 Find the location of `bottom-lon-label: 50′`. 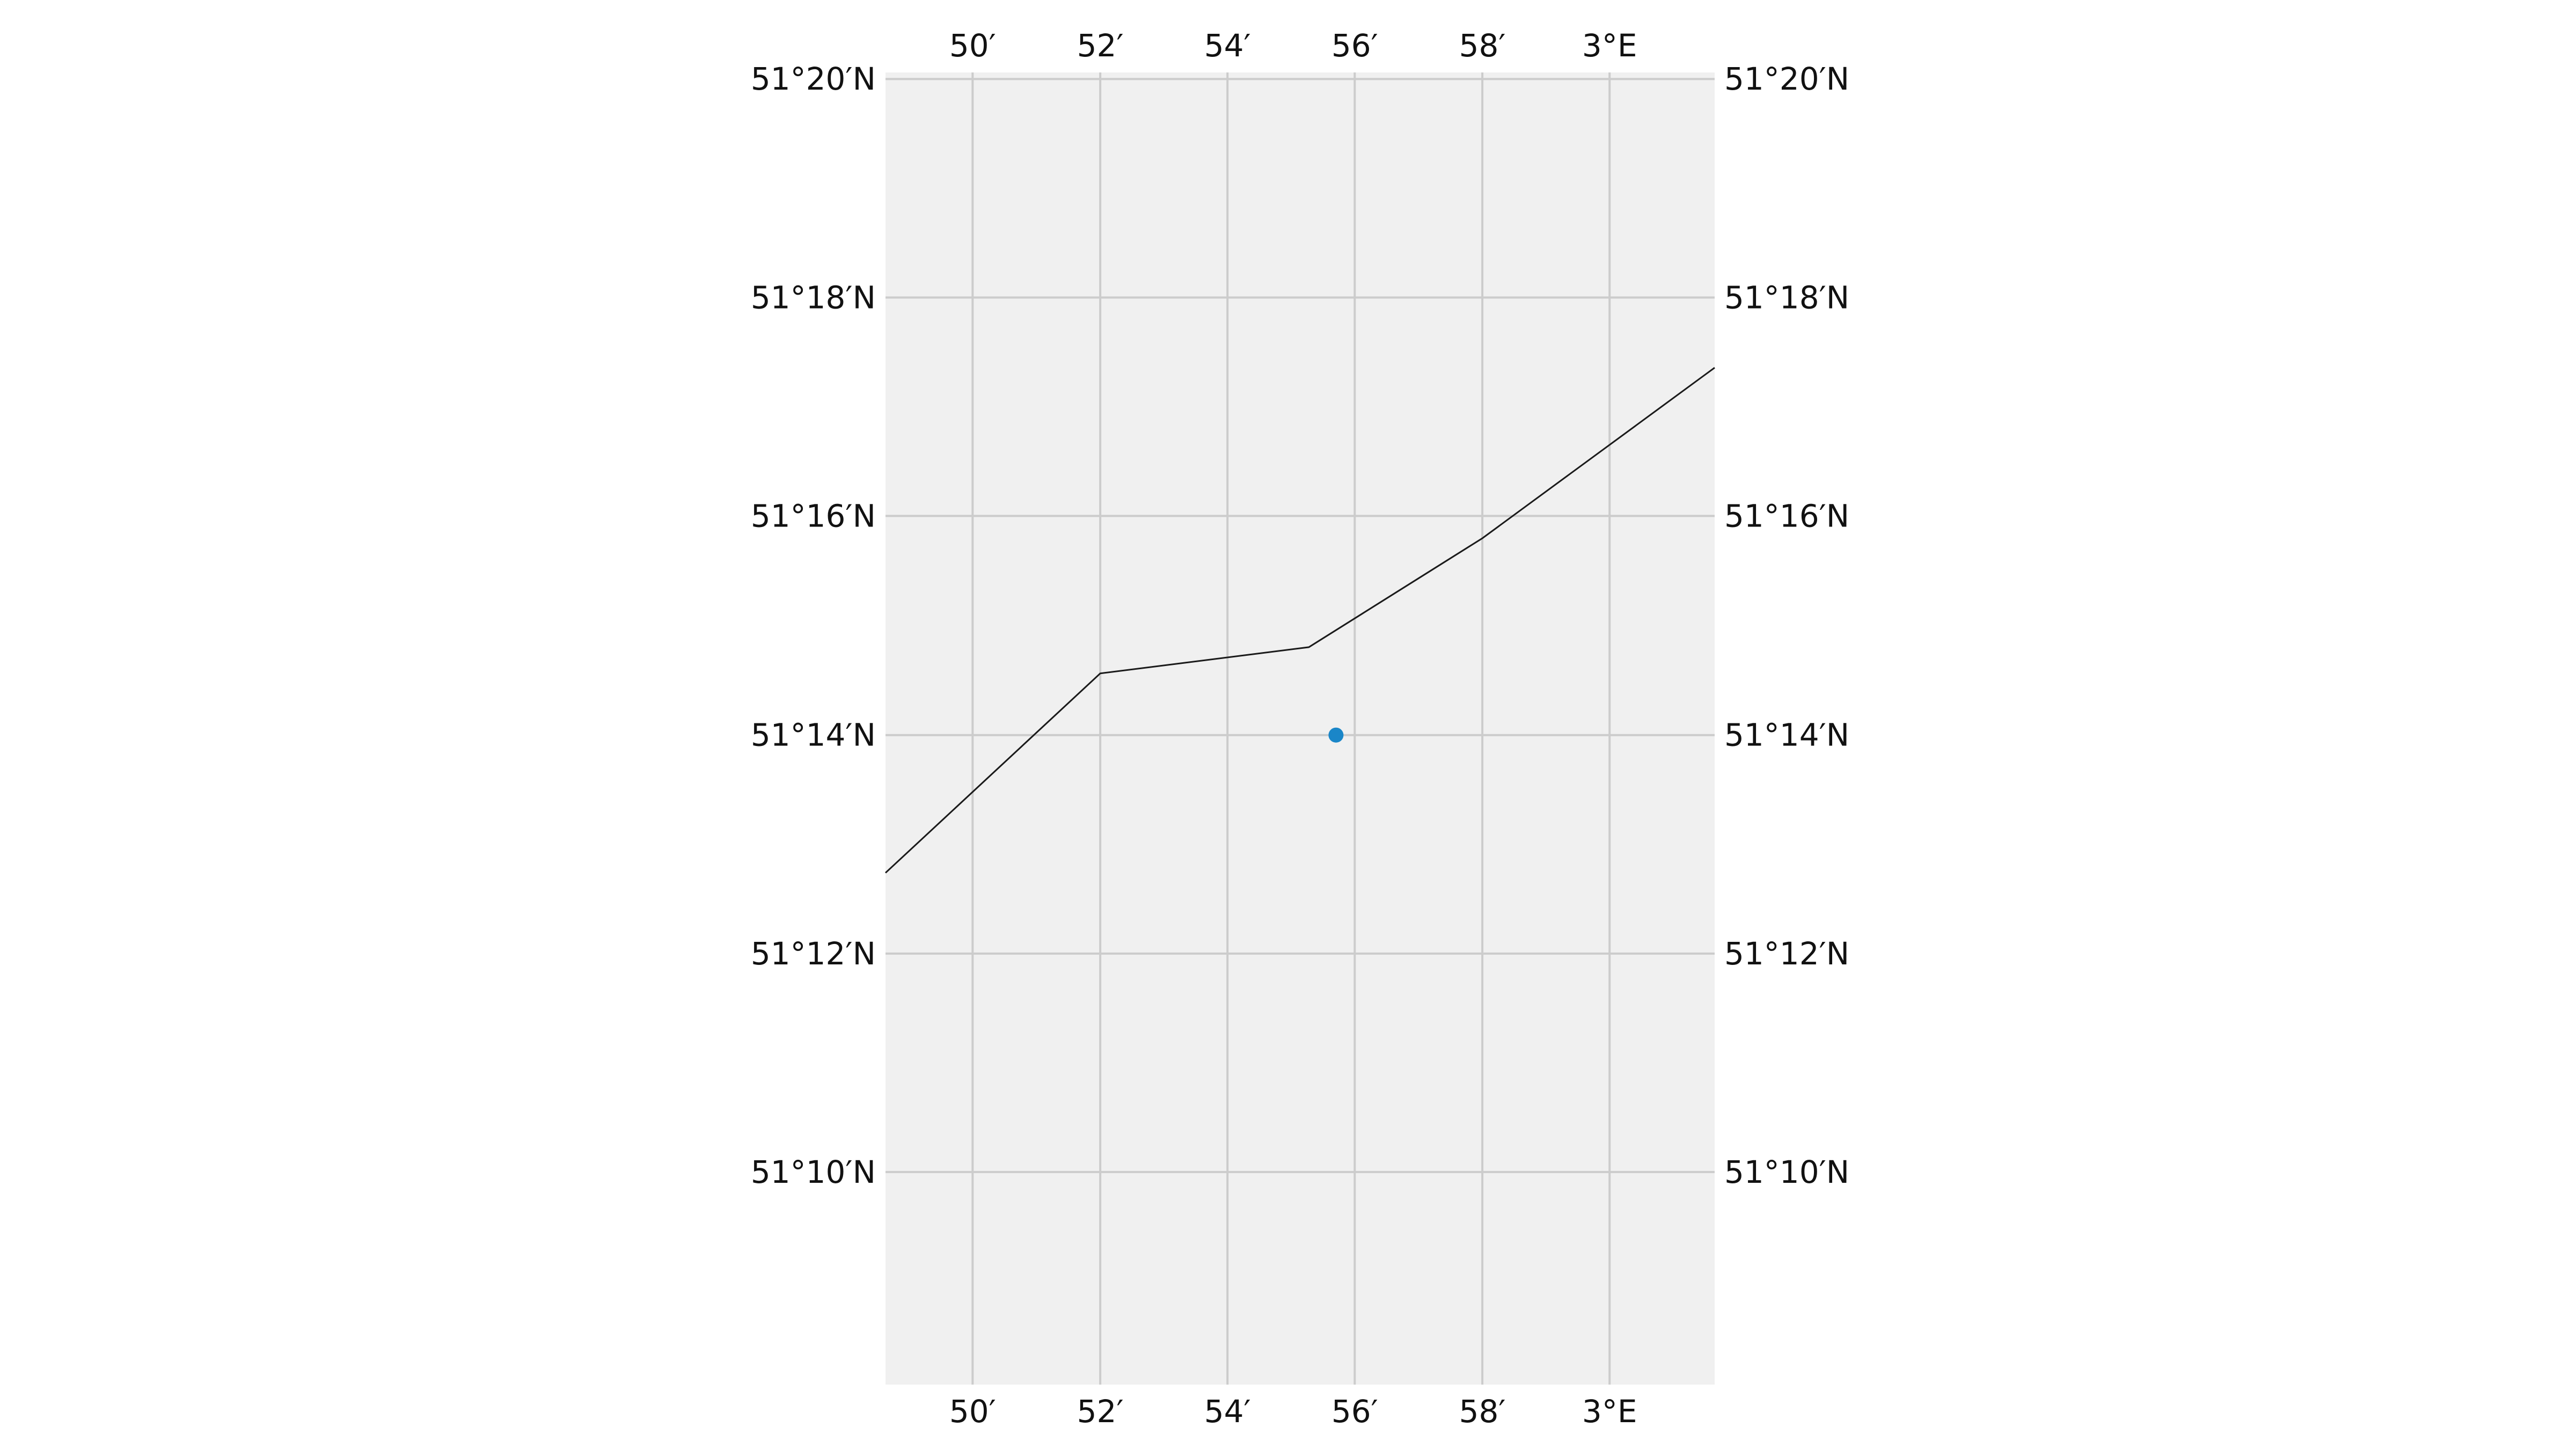

bottom-lon-label: 50′ is located at coordinates (972, 1411).